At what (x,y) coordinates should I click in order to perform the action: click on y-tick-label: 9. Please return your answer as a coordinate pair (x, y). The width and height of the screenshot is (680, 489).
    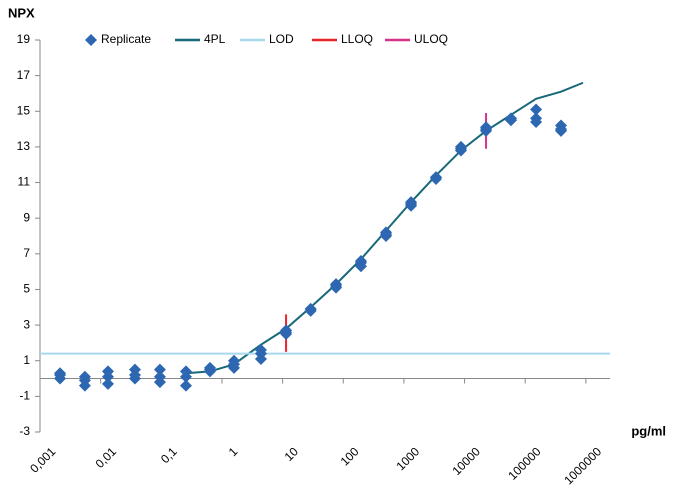
    Looking at the image, I should click on (26, 217).